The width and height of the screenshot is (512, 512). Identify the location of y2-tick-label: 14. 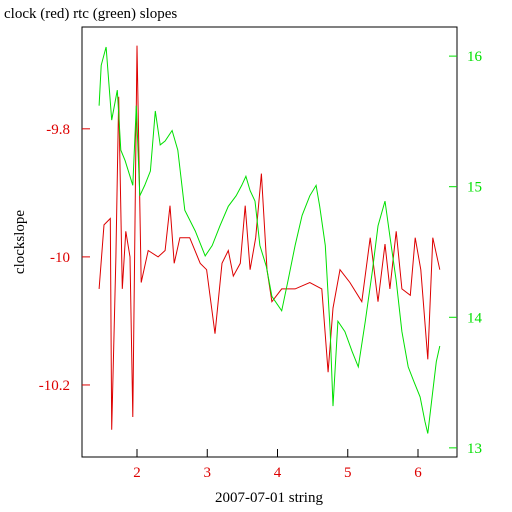
(475, 318).